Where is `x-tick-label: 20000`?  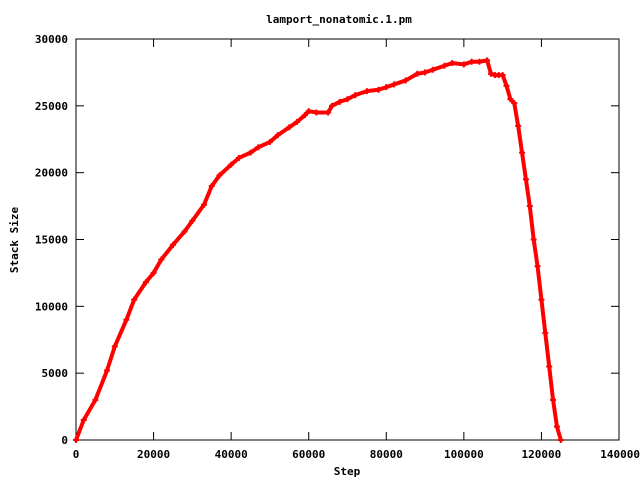 x-tick-label: 20000 is located at coordinates (153, 454).